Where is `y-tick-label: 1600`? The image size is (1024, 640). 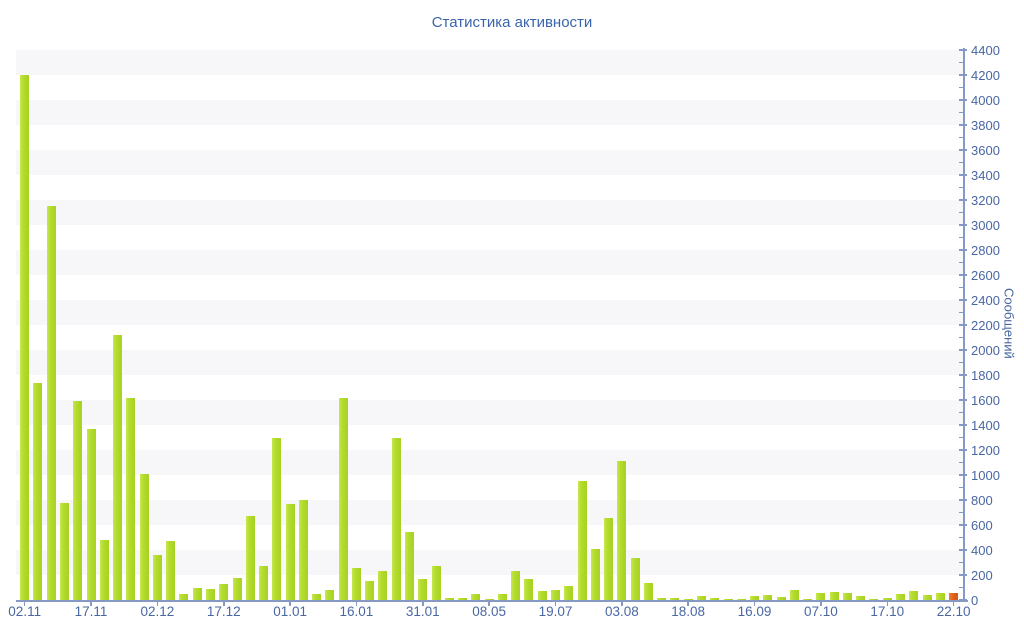
y-tick-label: 1600 is located at coordinates (985, 400).